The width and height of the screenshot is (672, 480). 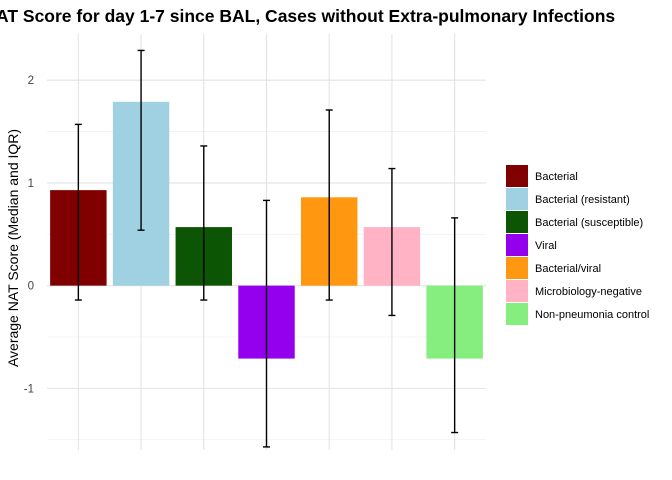 I want to click on legend-label: Viral, so click(x=546, y=246).